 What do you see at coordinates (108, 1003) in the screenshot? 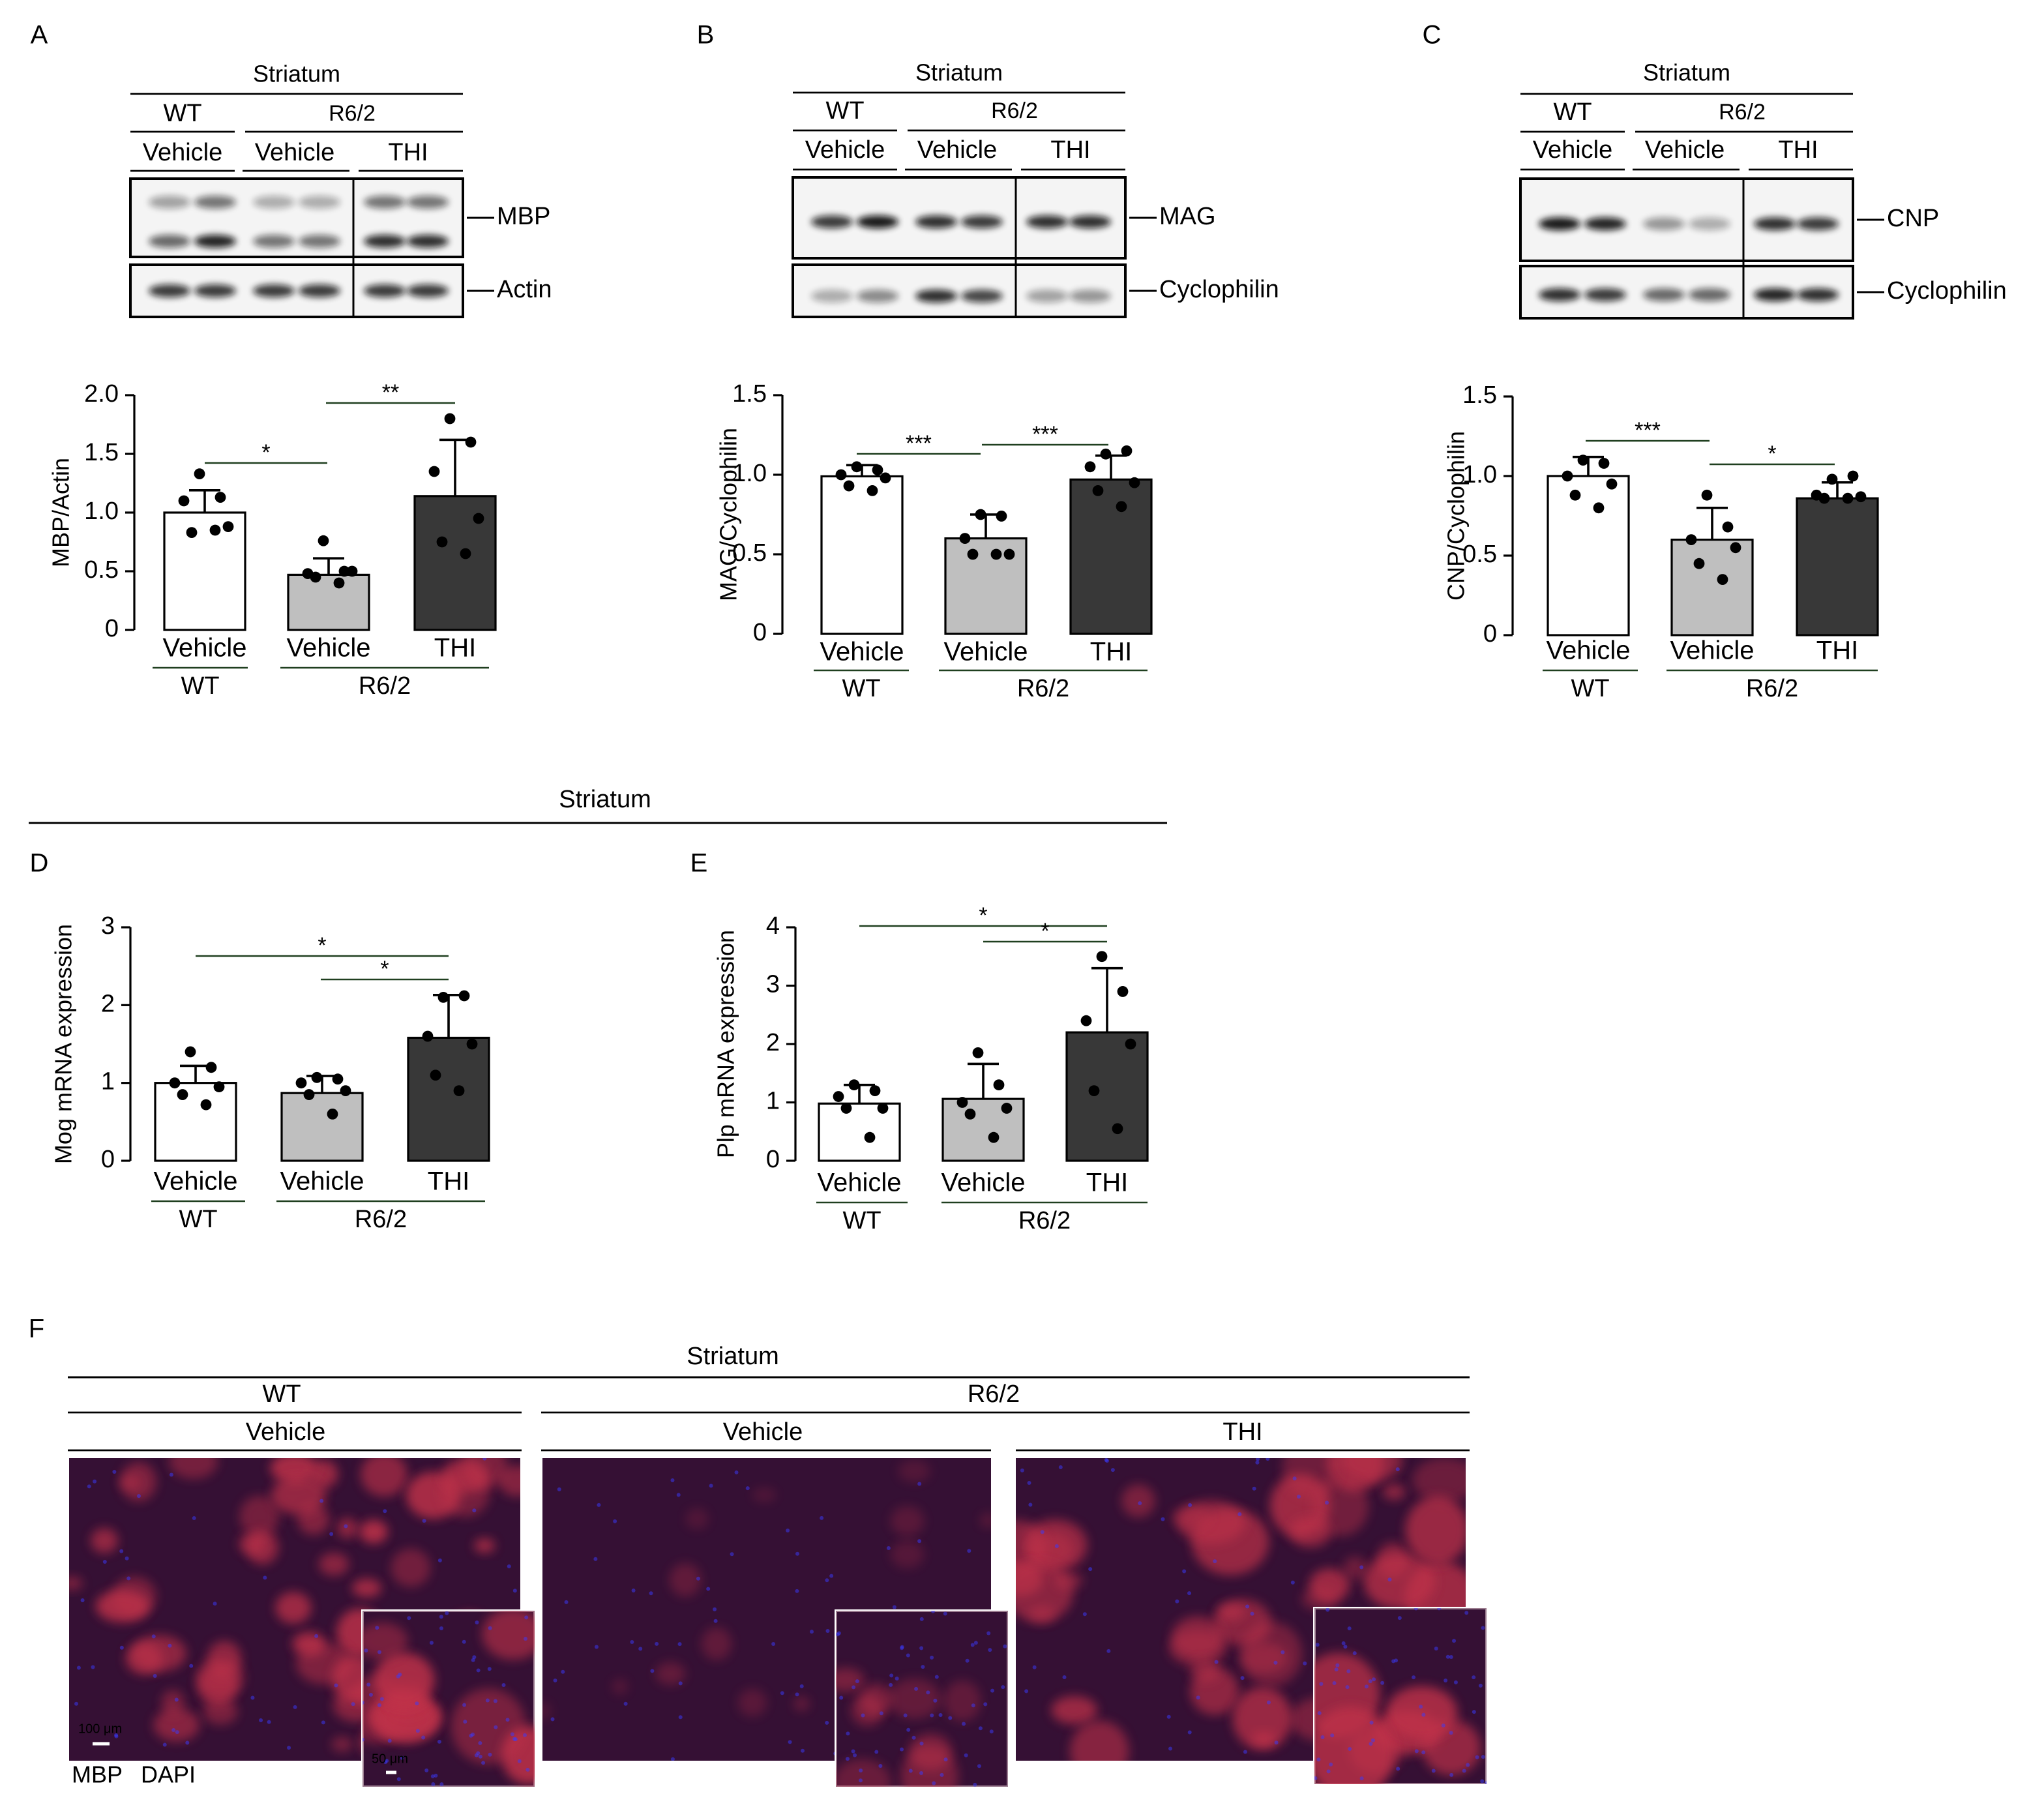
I see `y-tick-label: 2` at bounding box center [108, 1003].